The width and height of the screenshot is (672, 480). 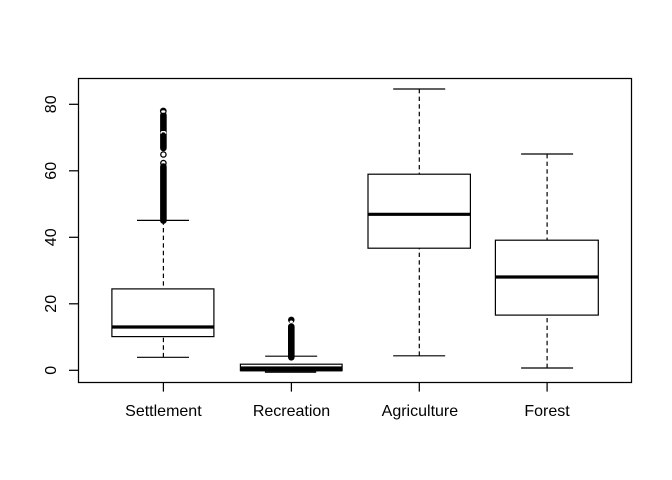 What do you see at coordinates (420, 411) in the screenshot?
I see `svg-text: Agriculture` at bounding box center [420, 411].